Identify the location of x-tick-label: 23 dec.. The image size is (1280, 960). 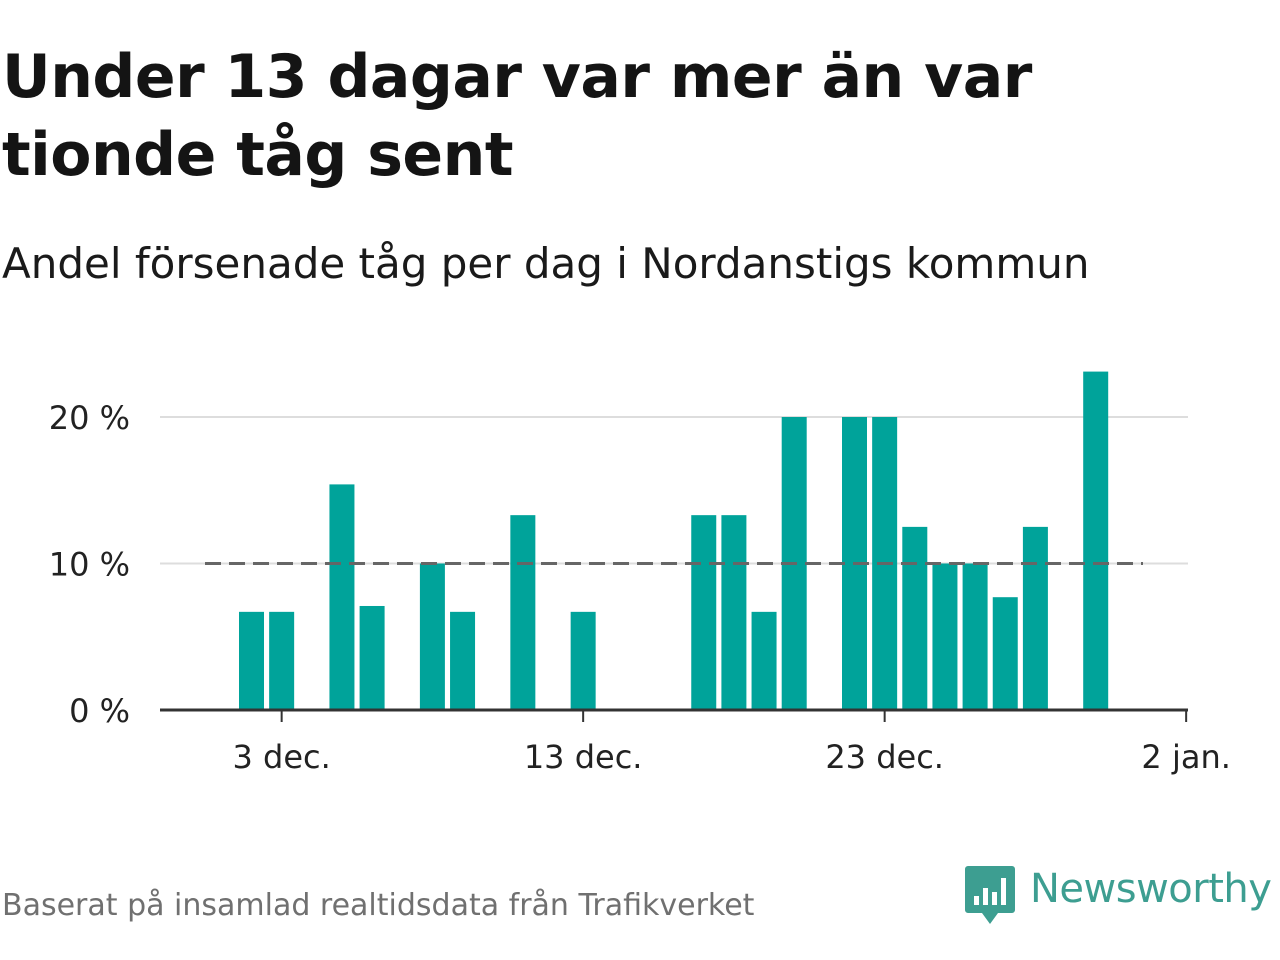
(884, 757).